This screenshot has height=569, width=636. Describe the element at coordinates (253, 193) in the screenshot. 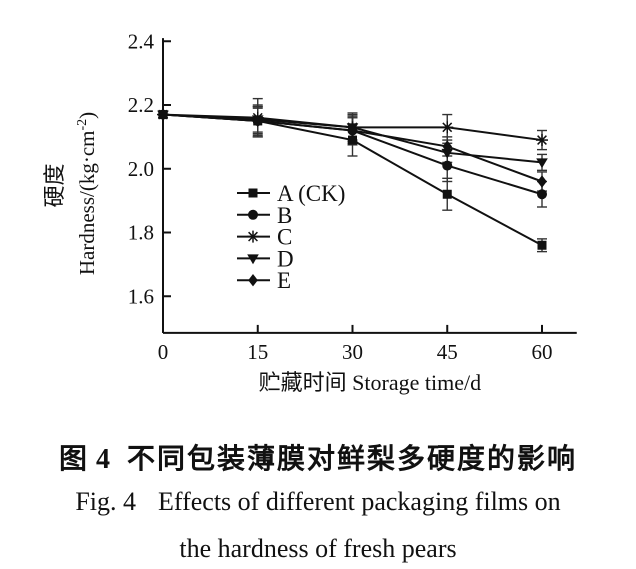

I see `legend-marker-A (CK)` at that location.